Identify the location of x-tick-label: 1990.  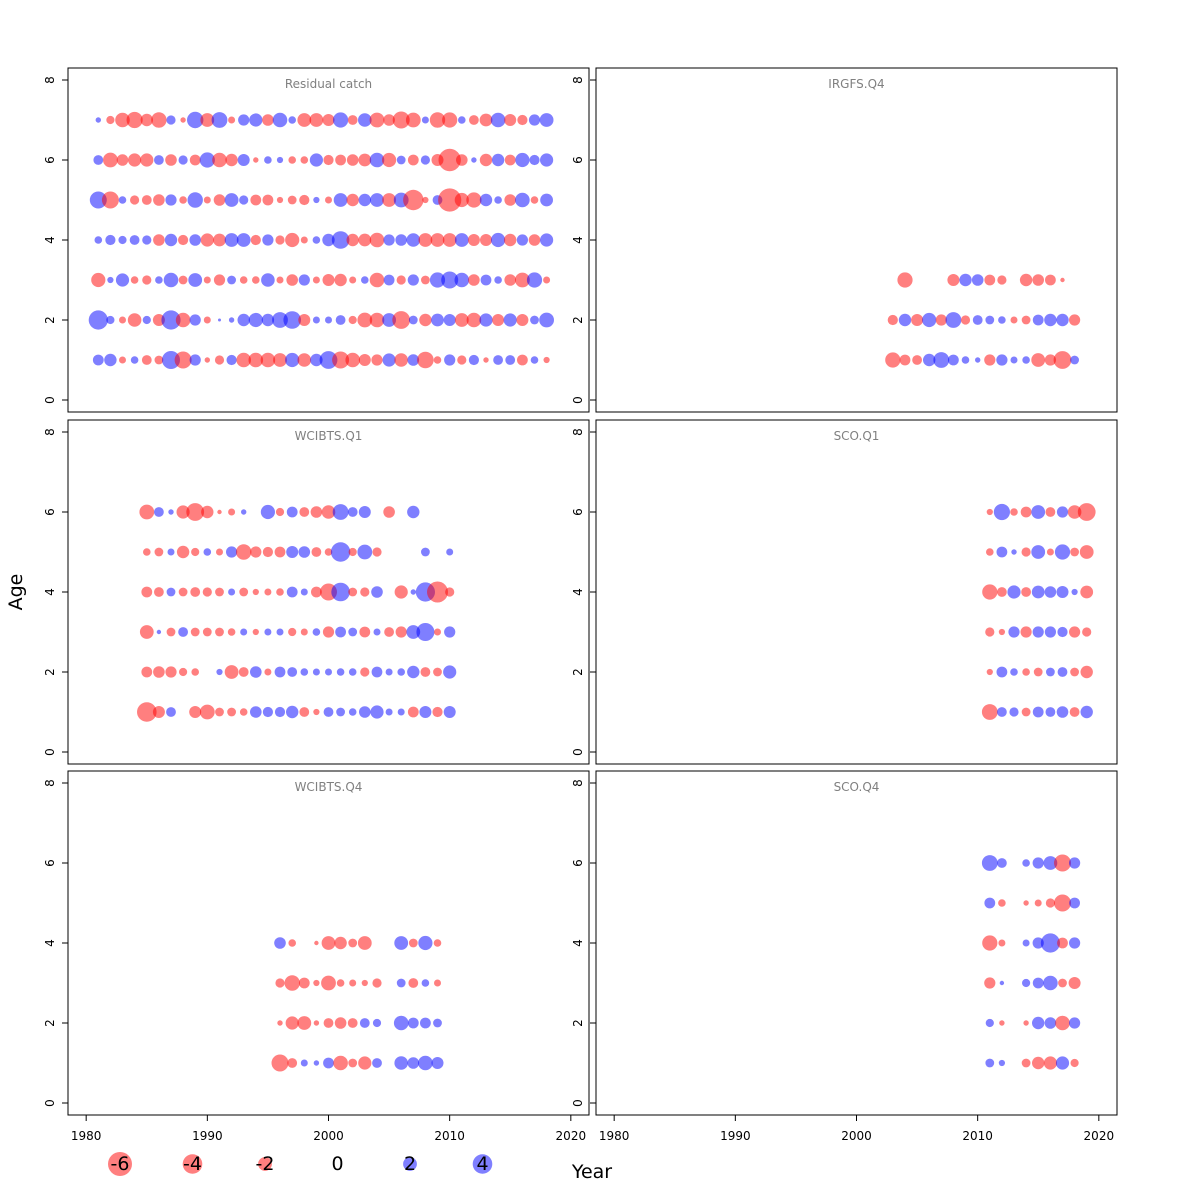
(207, 1136).